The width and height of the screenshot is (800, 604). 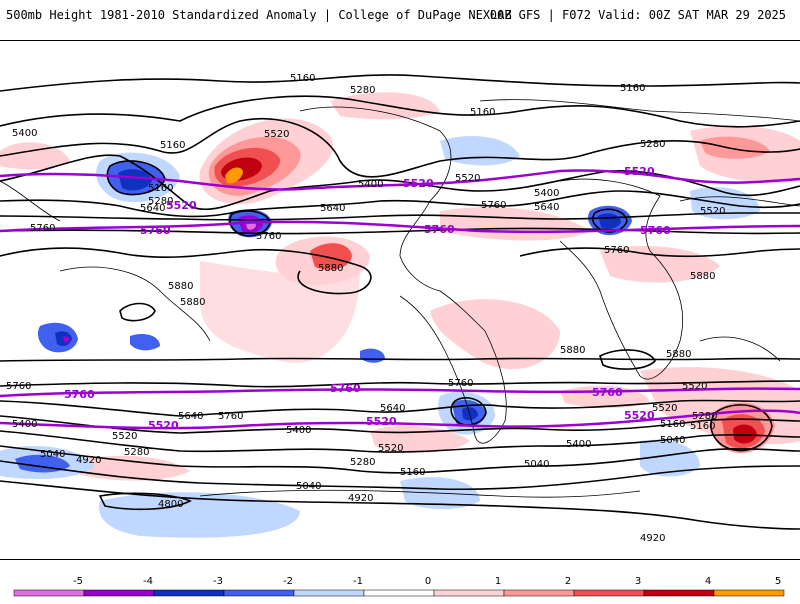 I want to click on colorbar-swatches, so click(x=399, y=593).